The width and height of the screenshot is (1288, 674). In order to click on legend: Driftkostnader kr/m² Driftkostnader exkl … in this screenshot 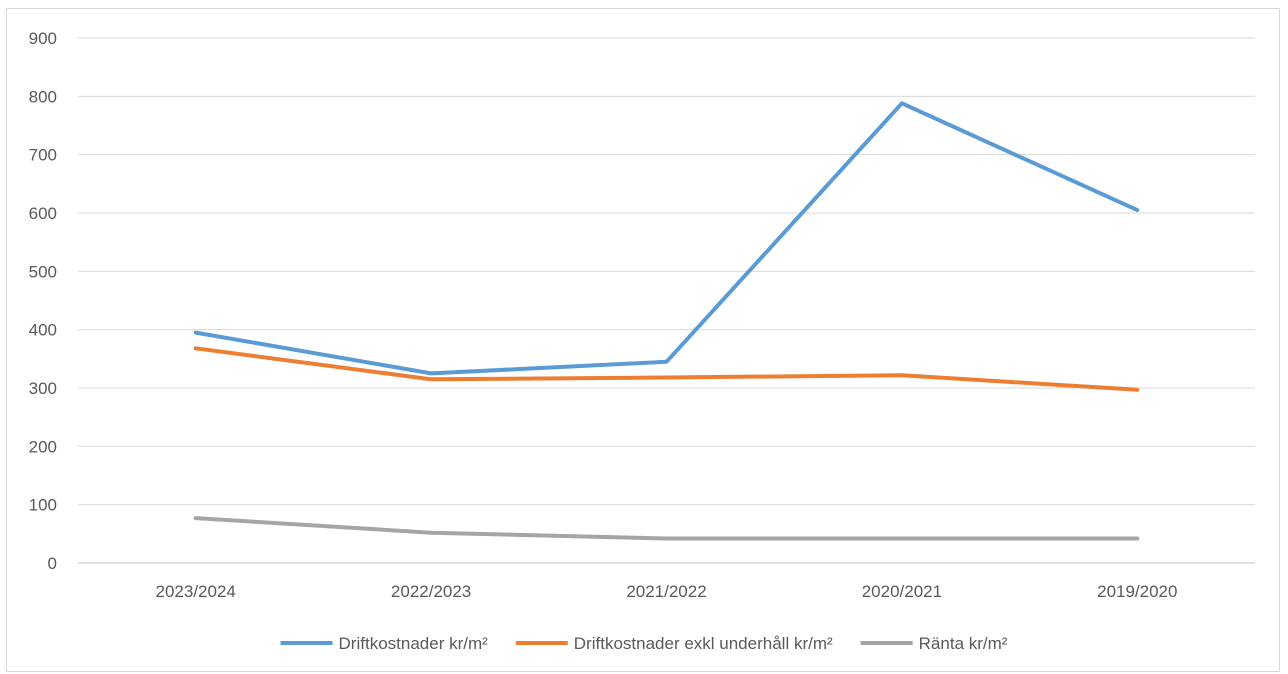, I will do `click(644, 643)`.